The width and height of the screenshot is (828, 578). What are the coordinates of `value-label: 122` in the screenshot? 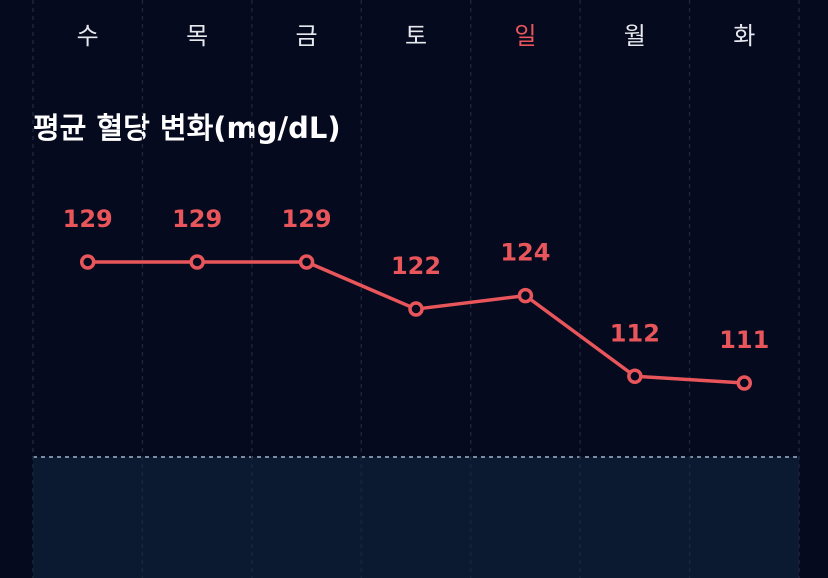 It's located at (416, 266).